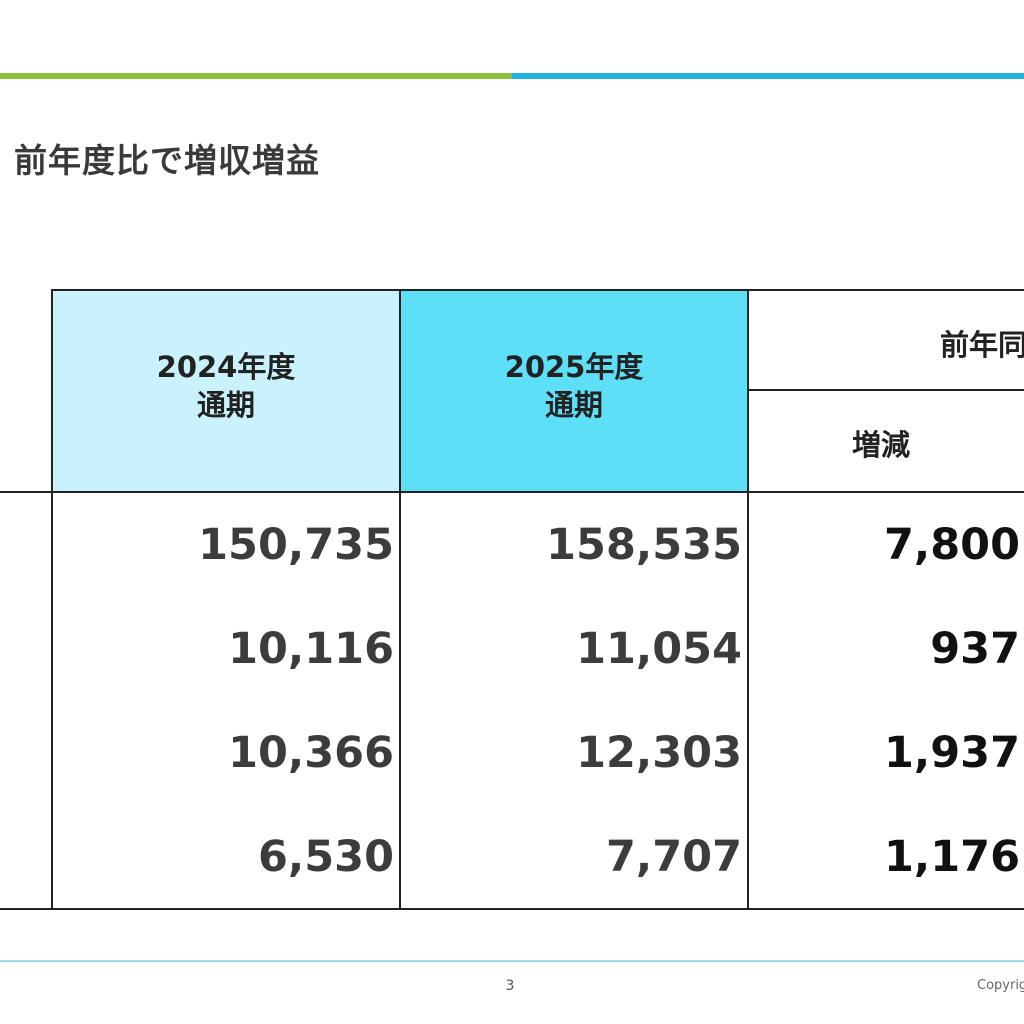 The width and height of the screenshot is (1024, 1024). Describe the element at coordinates (167, 160) in the screenshot. I see `slide-title: 前年度比で増収増益` at that location.